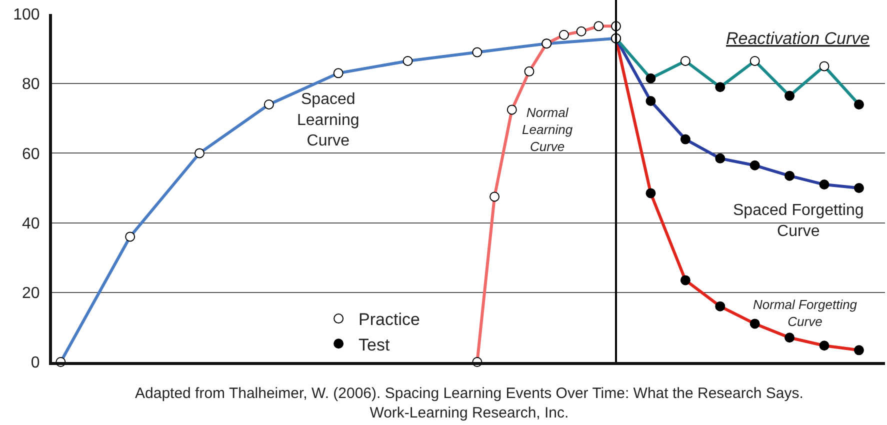 The height and width of the screenshot is (425, 887). Describe the element at coordinates (469, 403) in the screenshot. I see `text: Adapted from Thalheimer, W. (2006). Spacing Learning Events Over Time: What the Research Says. Work-Learning Research, Inc.` at that location.